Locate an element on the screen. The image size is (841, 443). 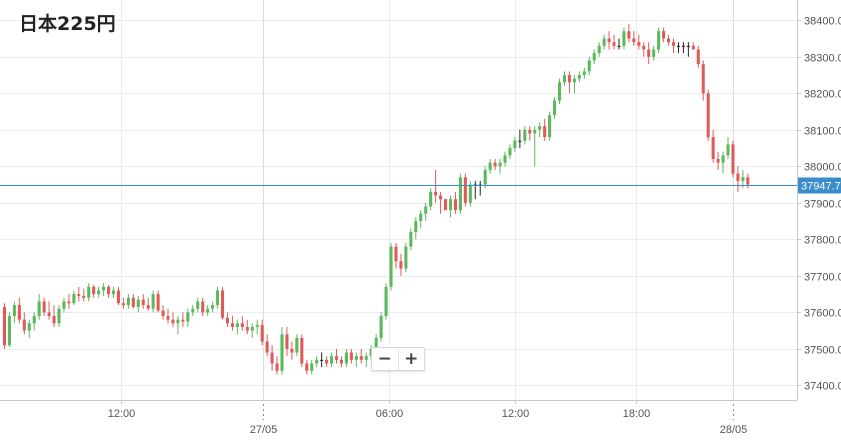
current-price-label: 37947.7 is located at coordinates (821, 187).